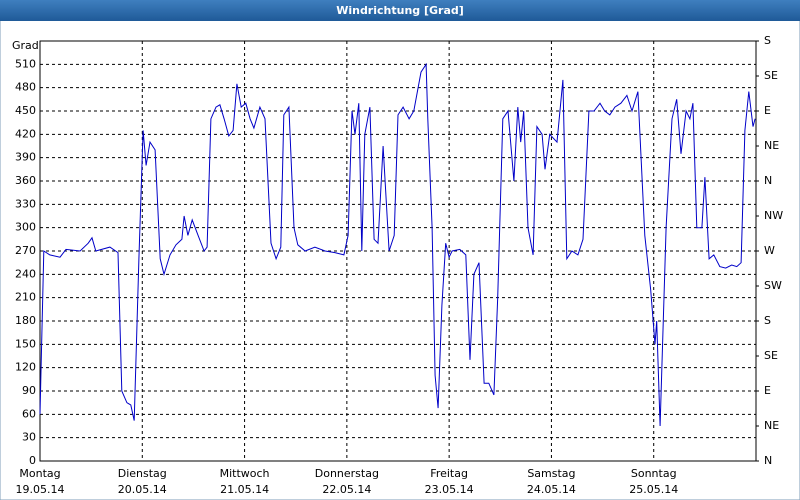  What do you see at coordinates (25, 180) in the screenshot?
I see `y-tick-label: 360` at bounding box center [25, 180].